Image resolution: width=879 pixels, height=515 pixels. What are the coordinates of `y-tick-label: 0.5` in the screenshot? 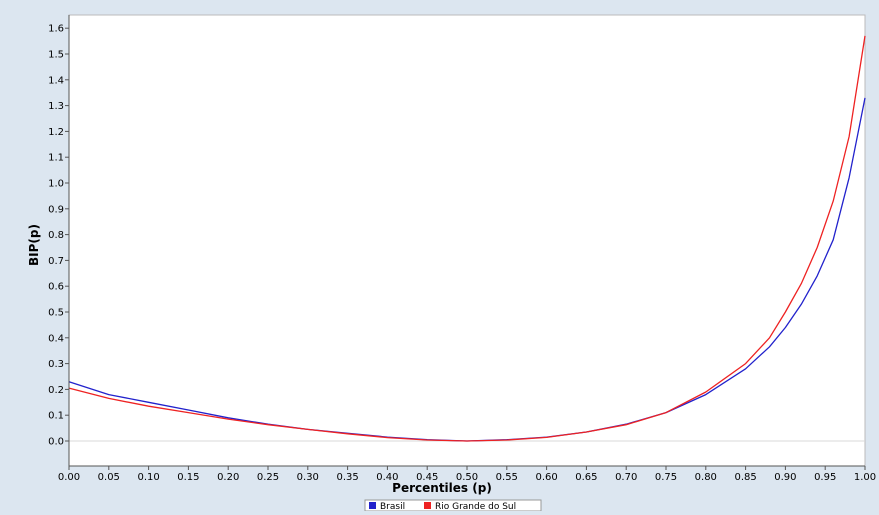 It's located at (56, 313).